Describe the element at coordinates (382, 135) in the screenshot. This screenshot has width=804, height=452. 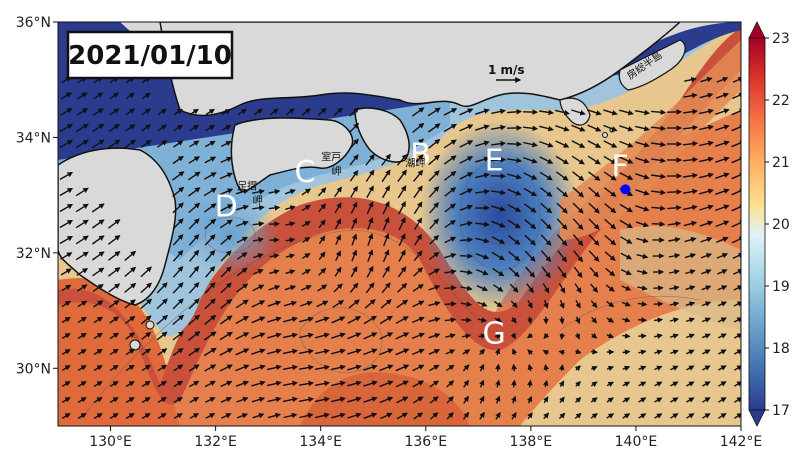
I see `land-kii` at that location.